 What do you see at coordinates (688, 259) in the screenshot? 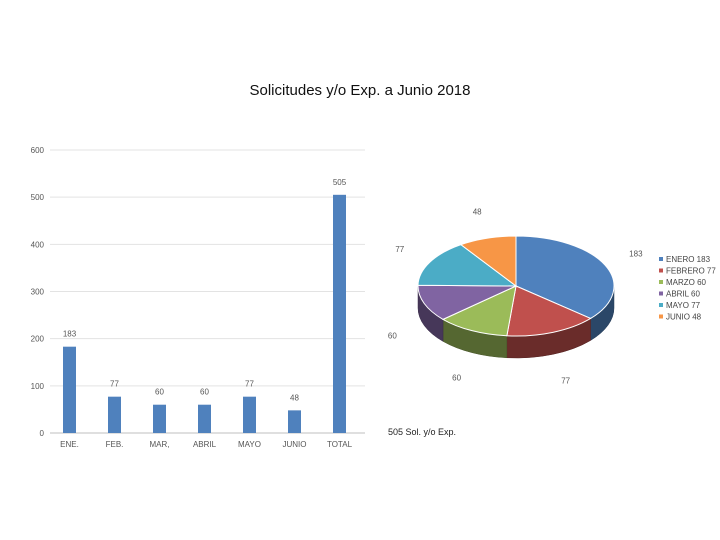
I see `legend-entry: ENERO 183` at bounding box center [688, 259].